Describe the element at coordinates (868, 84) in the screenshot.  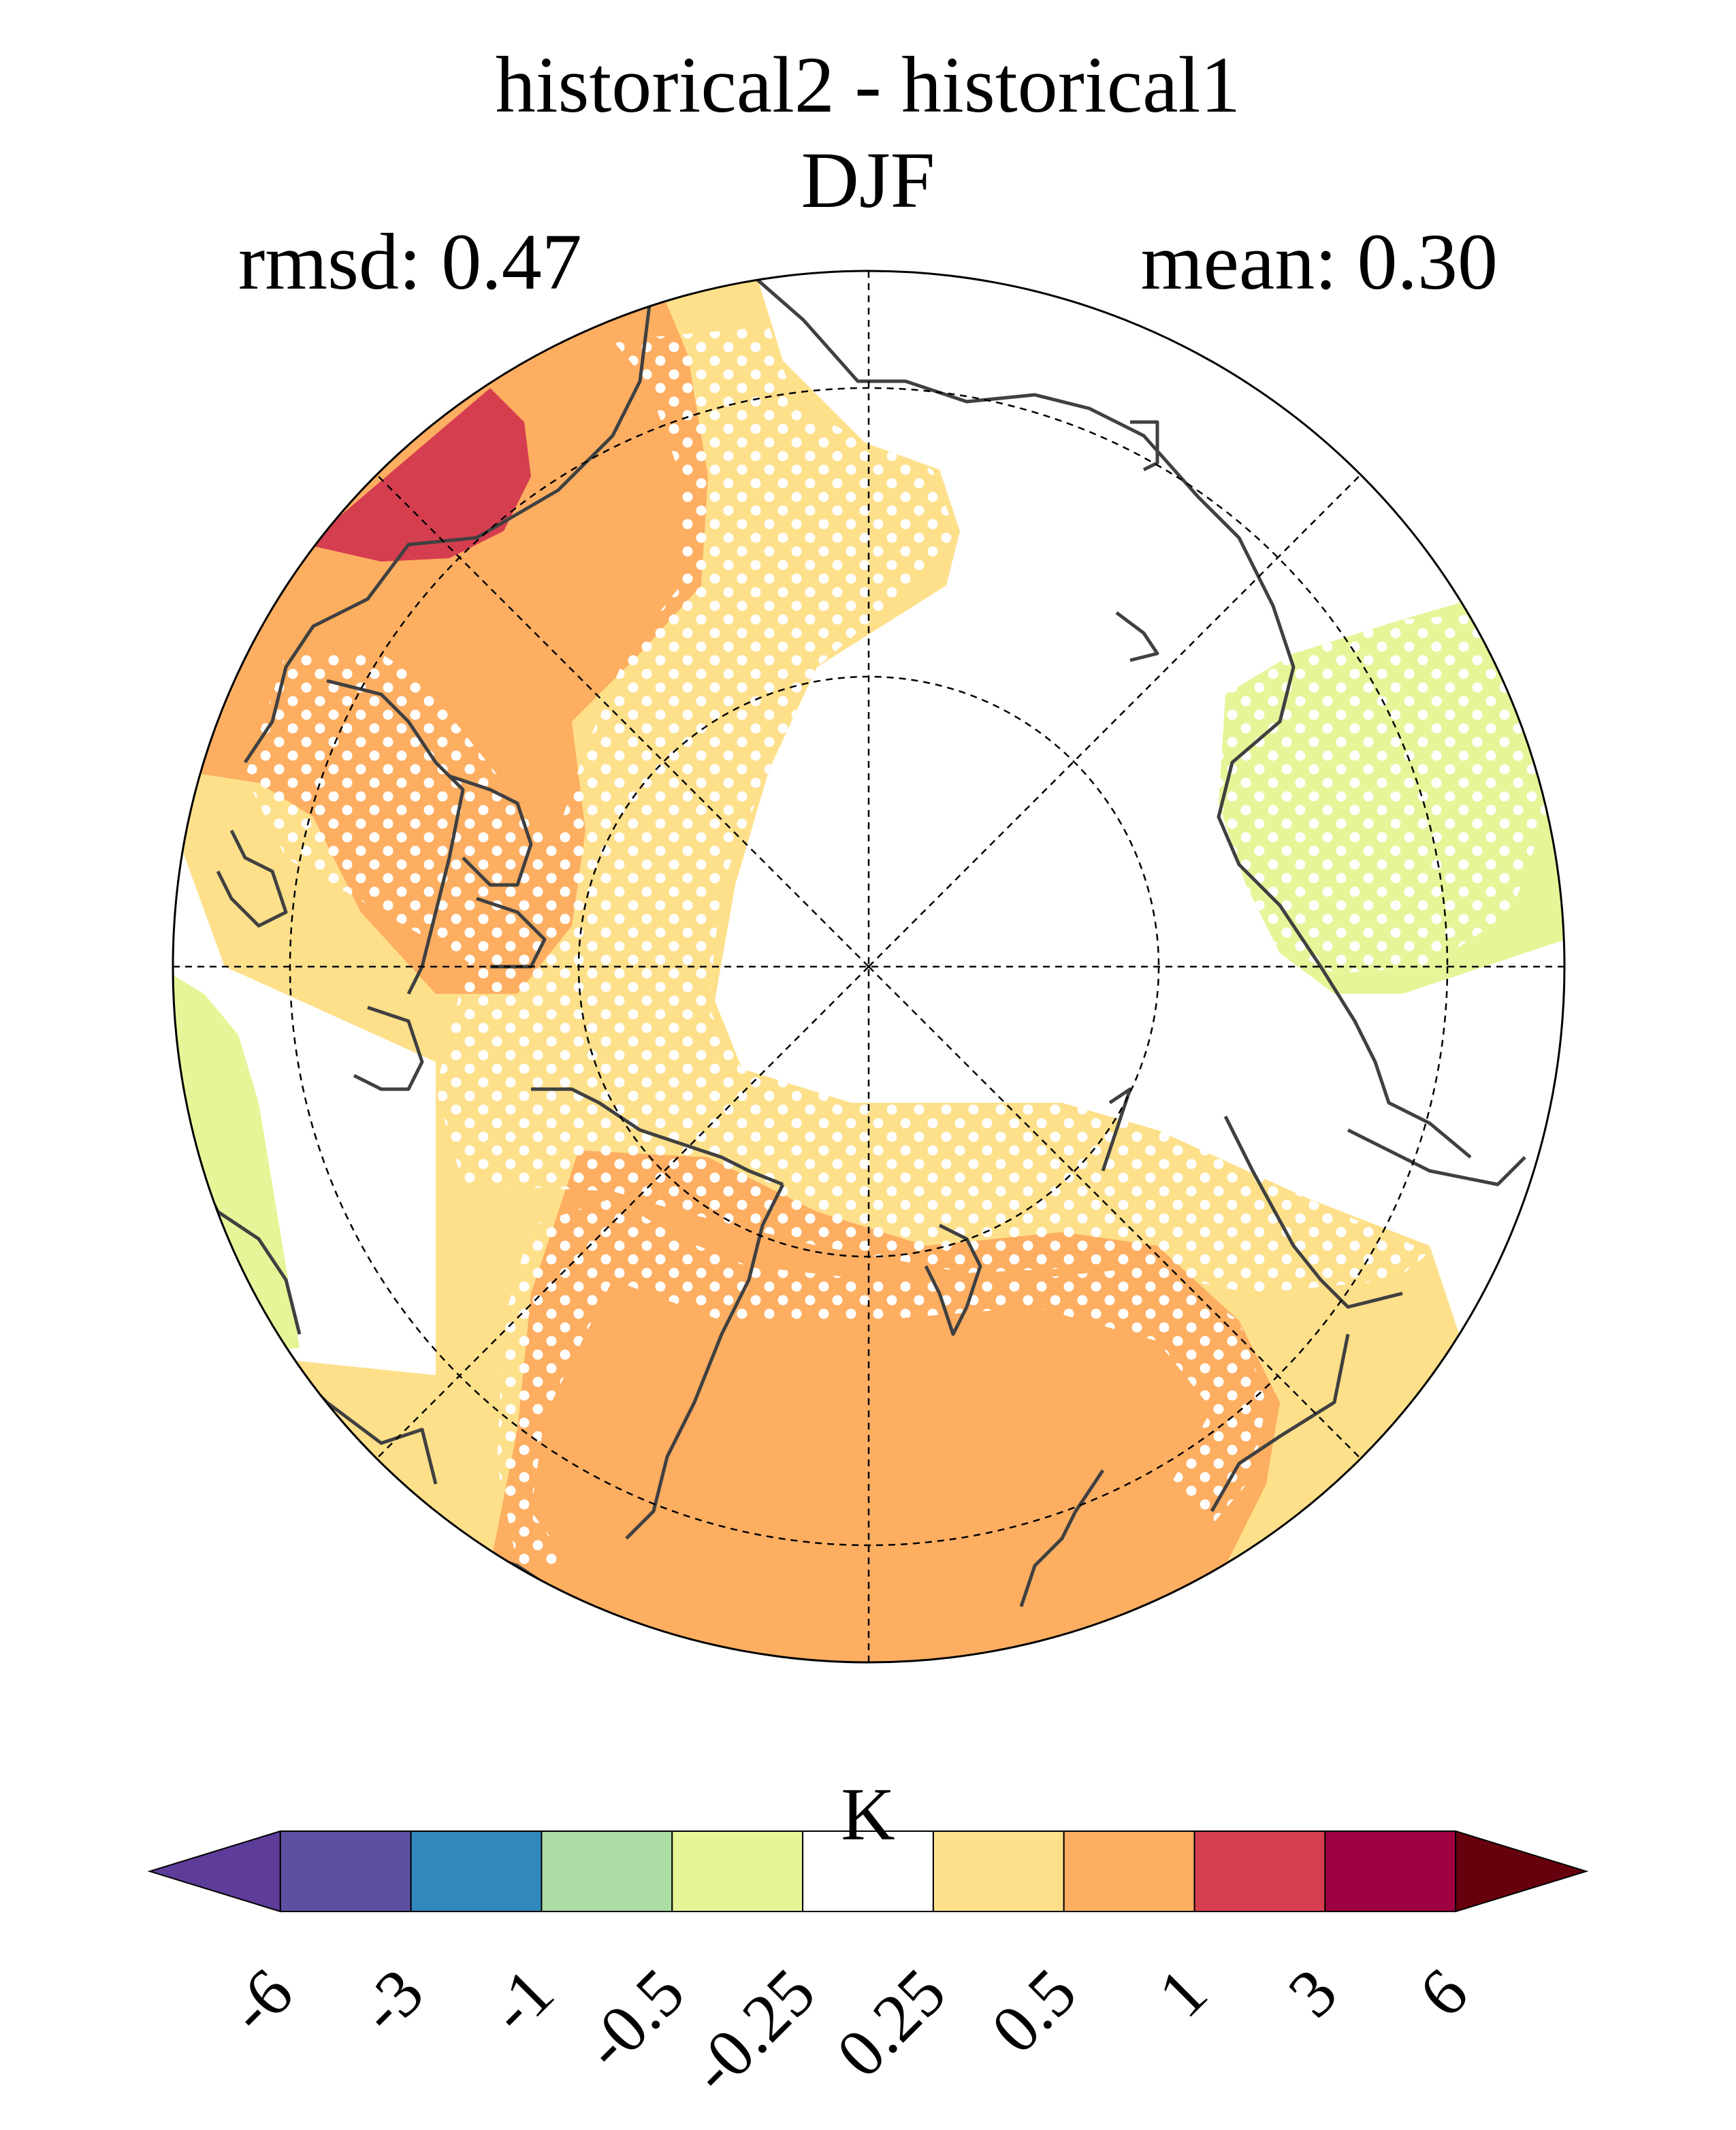
I see `figure-title: historical2 - historical1` at that location.